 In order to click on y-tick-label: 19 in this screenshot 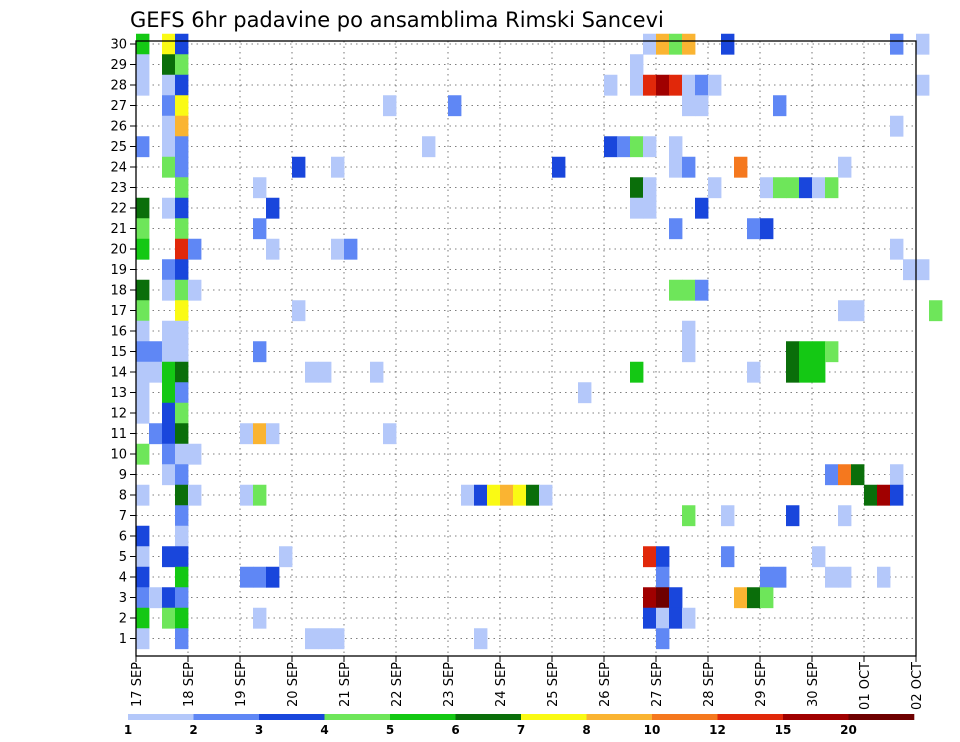, I will do `click(118, 270)`.